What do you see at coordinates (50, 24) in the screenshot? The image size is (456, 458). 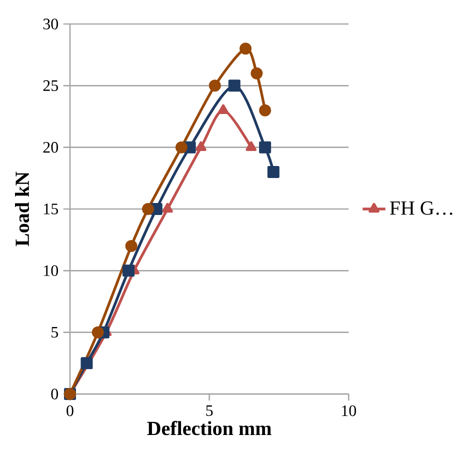 I see `y-tick-label: 30` at bounding box center [50, 24].